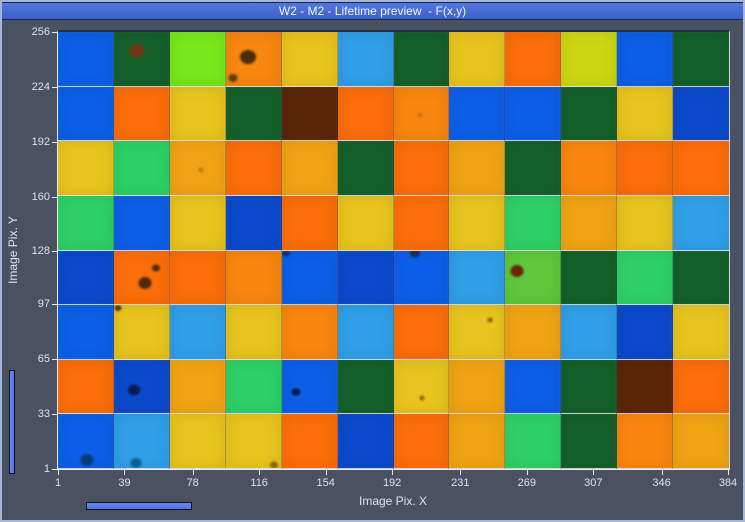  Describe the element at coordinates (393, 501) in the screenshot. I see `x-axis-label: Image Pix. X` at that location.